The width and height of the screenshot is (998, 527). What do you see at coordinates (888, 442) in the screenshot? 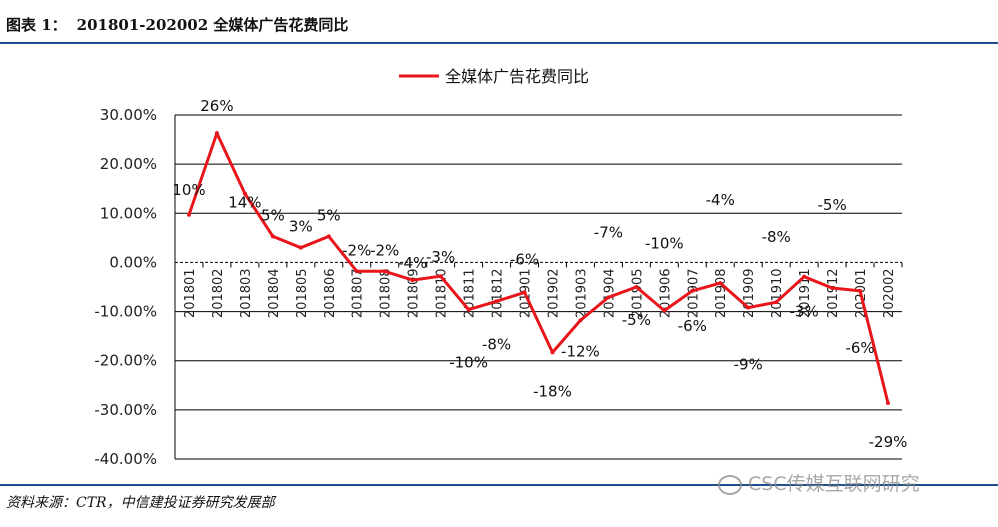
I see `data-label: -29%` at bounding box center [888, 442].